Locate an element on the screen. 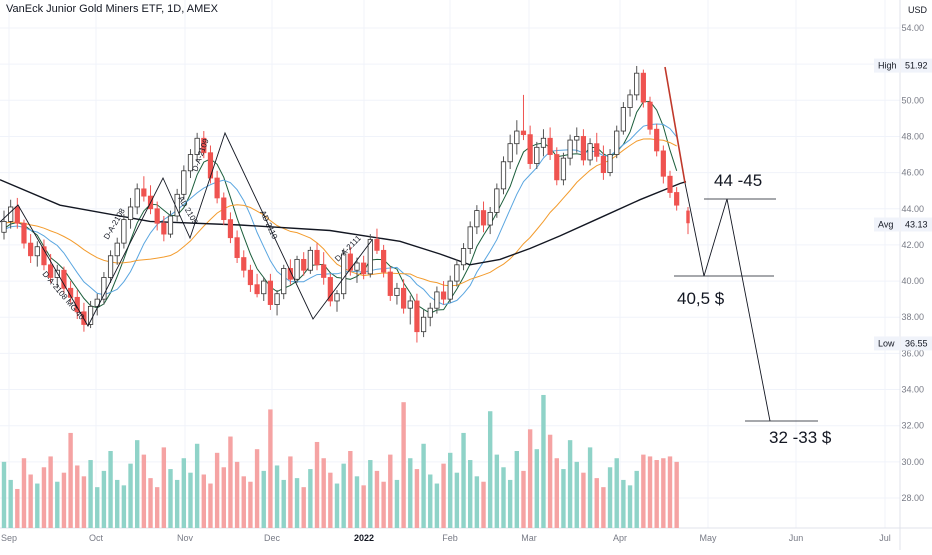 Image resolution: width=932 pixels, height=555 pixels. price-label-value: 51.92 is located at coordinates (916, 66).